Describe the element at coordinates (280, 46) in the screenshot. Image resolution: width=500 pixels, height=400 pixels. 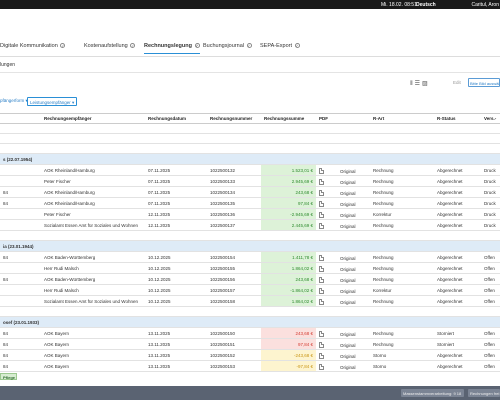
I see `tab-sepa-export: SEPA-Export ✓` at that location.